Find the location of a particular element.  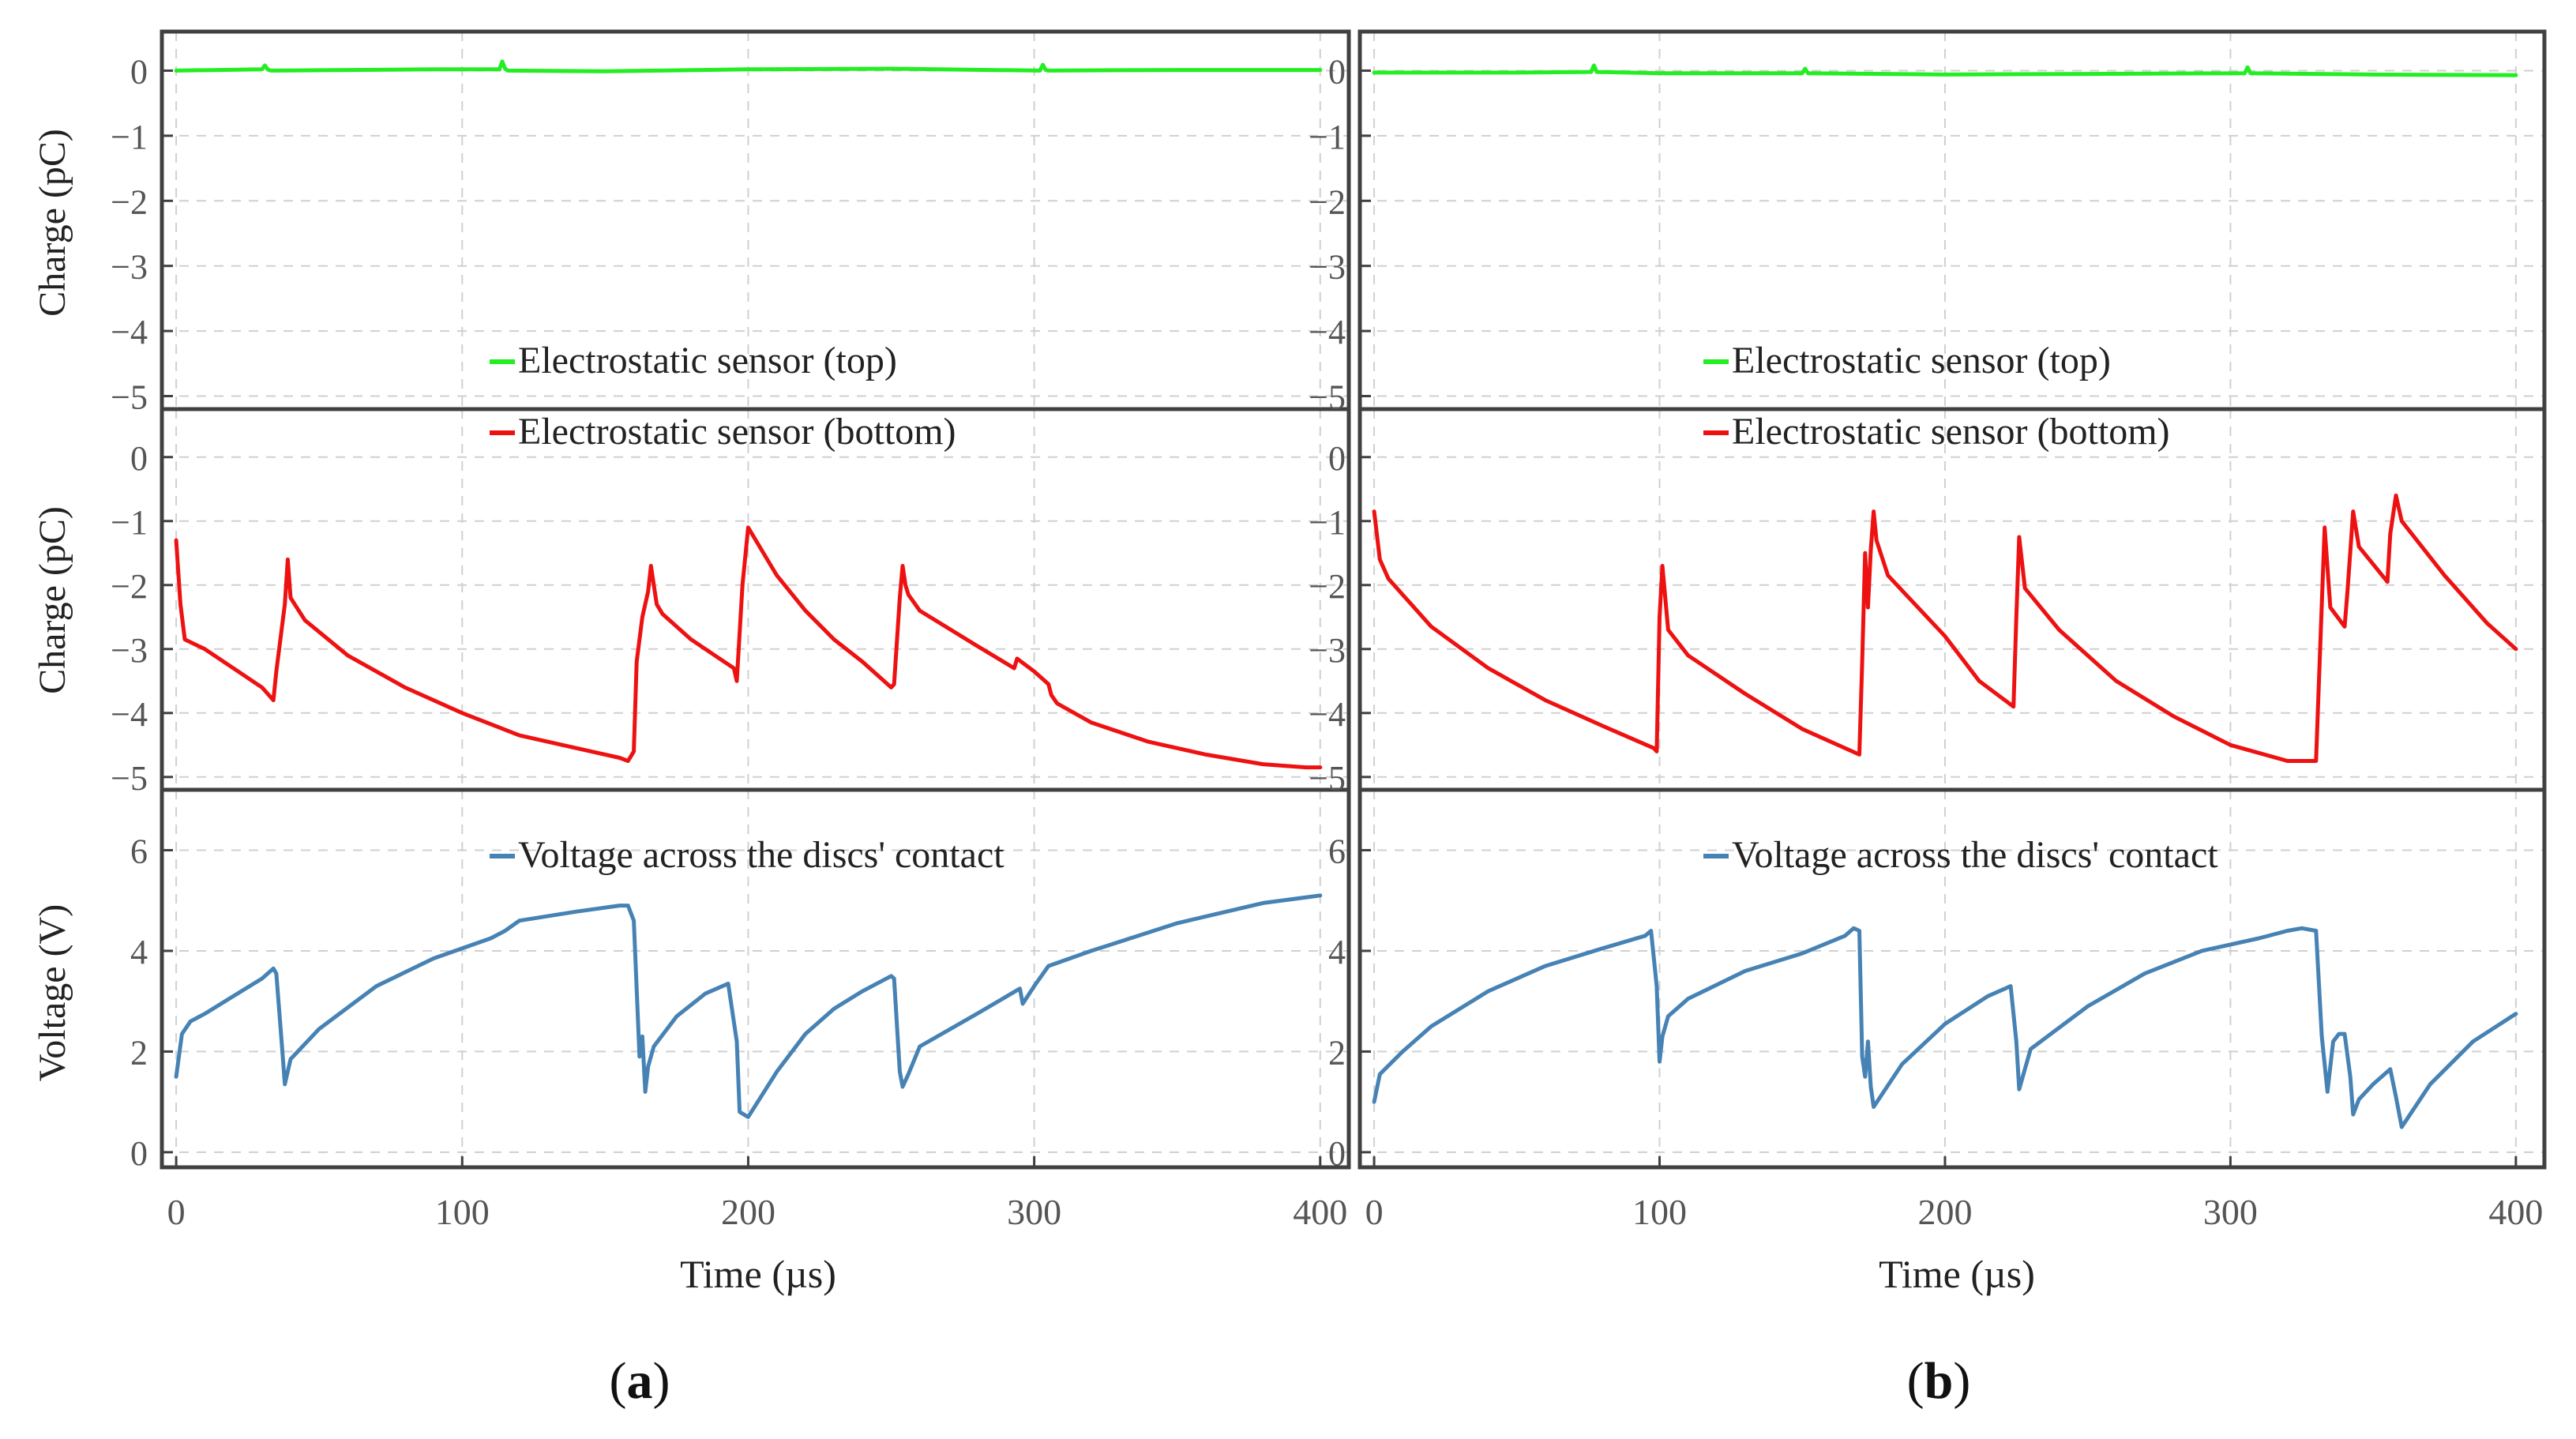

panel-caption-a: (a) is located at coordinates (640, 1381).